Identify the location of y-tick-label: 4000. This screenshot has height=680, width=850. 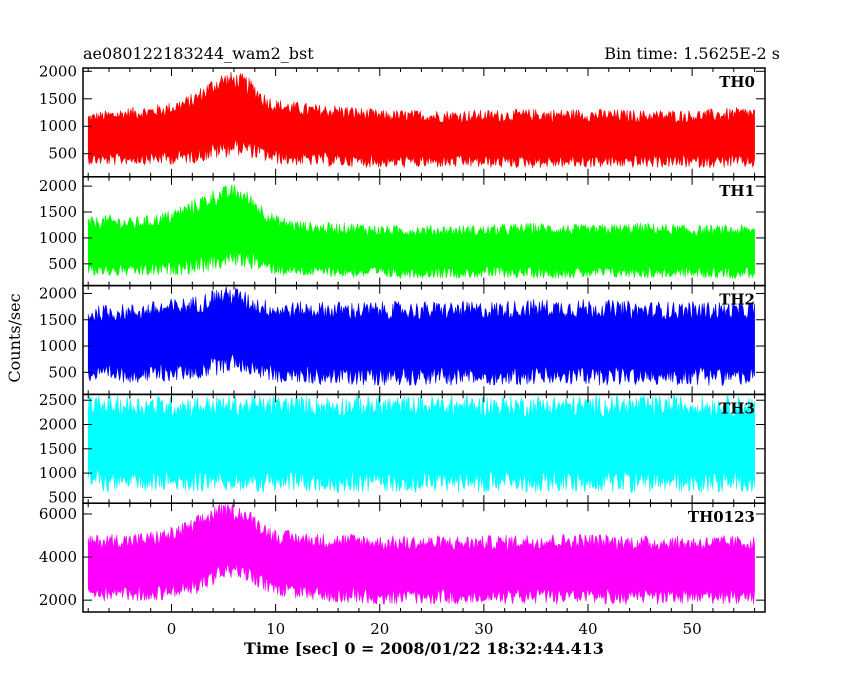
(58, 557).